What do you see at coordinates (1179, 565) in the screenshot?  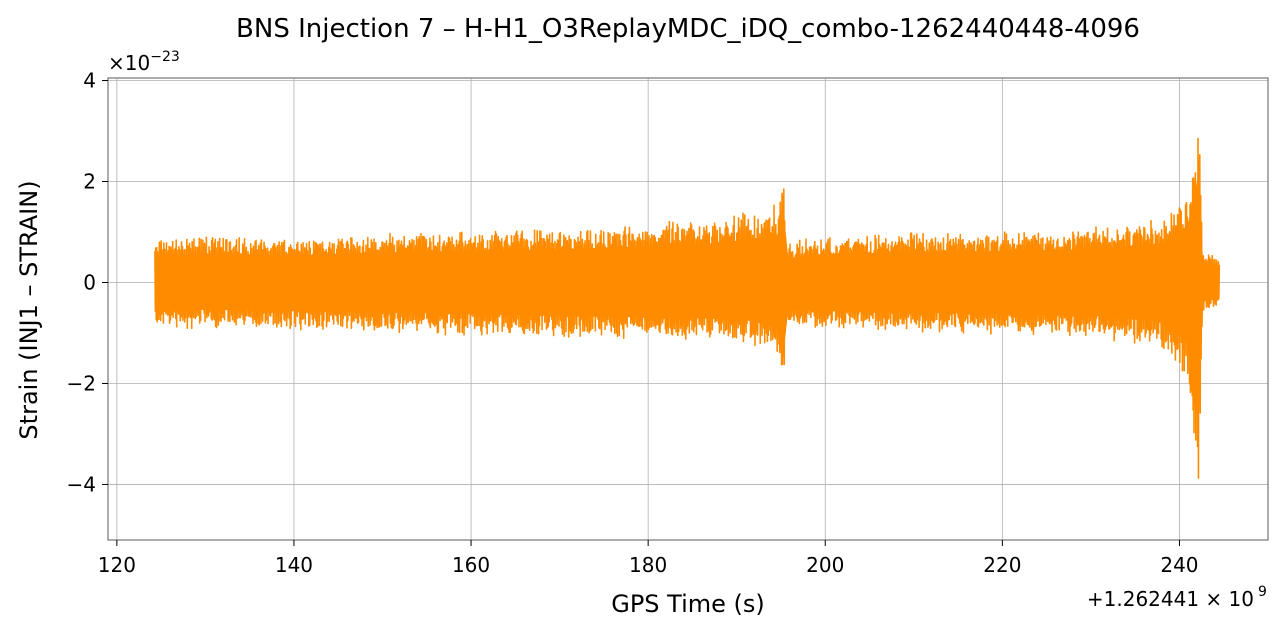 I see `x-tick-label: 240` at bounding box center [1179, 565].